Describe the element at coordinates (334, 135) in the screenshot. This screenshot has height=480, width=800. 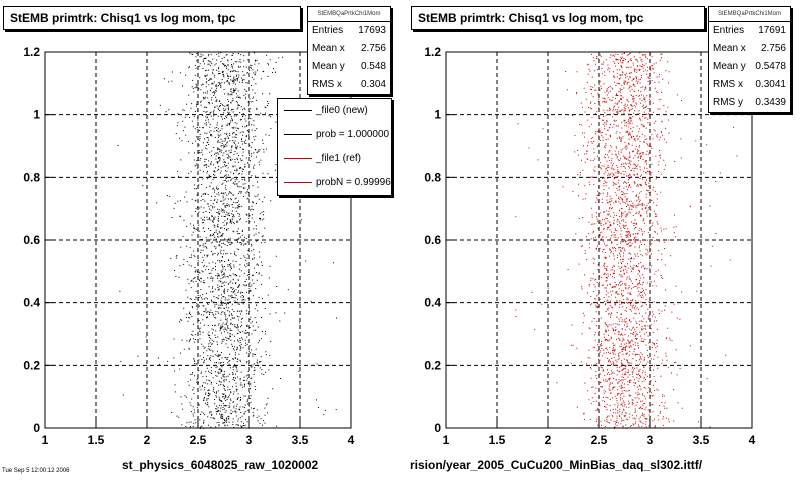
I see `legend-entry-prob: prob = 1.000000` at that location.